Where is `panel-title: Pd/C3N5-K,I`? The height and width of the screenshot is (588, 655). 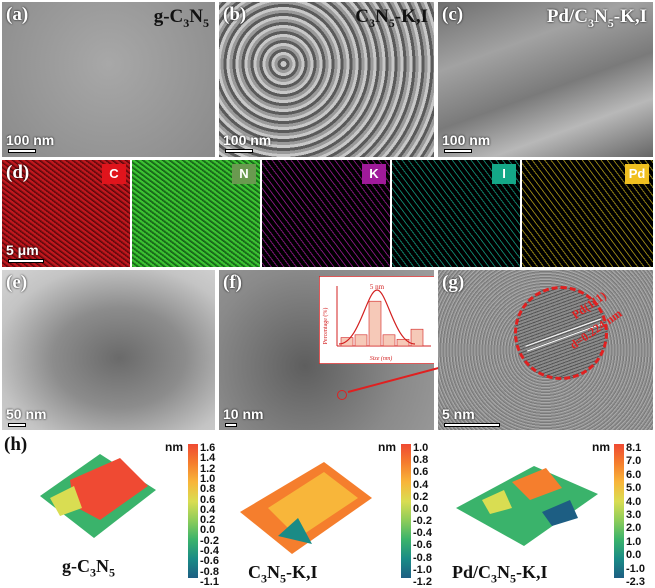
panel-title: Pd/C3N5-K,I is located at coordinates (596, 18).